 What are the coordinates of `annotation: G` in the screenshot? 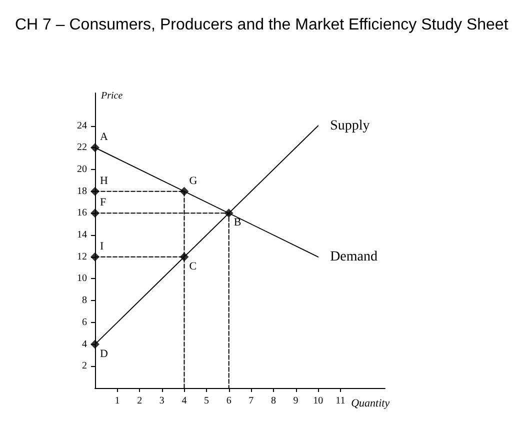 It's located at (193, 180).